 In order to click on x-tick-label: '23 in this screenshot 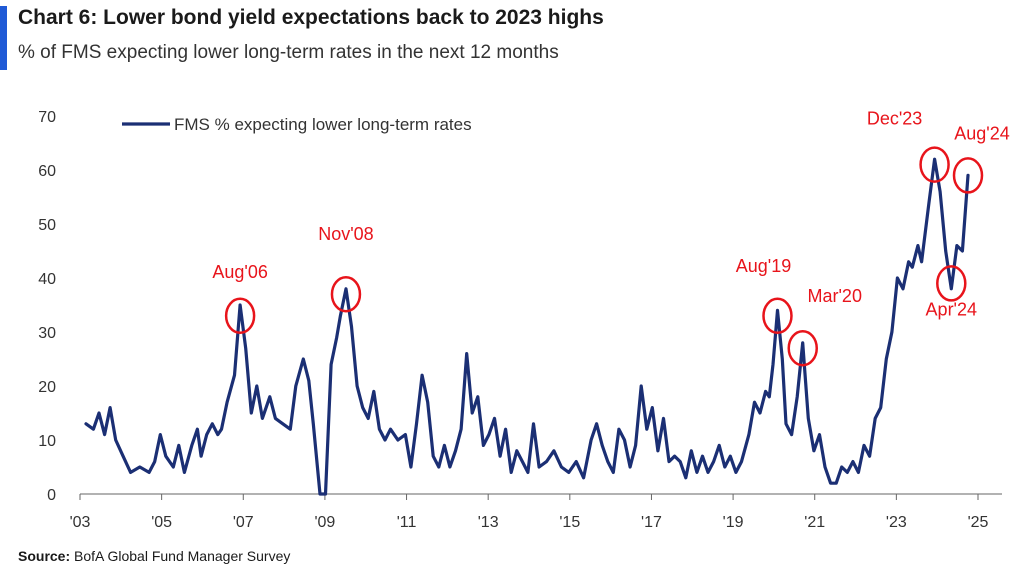, I will do `click(896, 522)`.